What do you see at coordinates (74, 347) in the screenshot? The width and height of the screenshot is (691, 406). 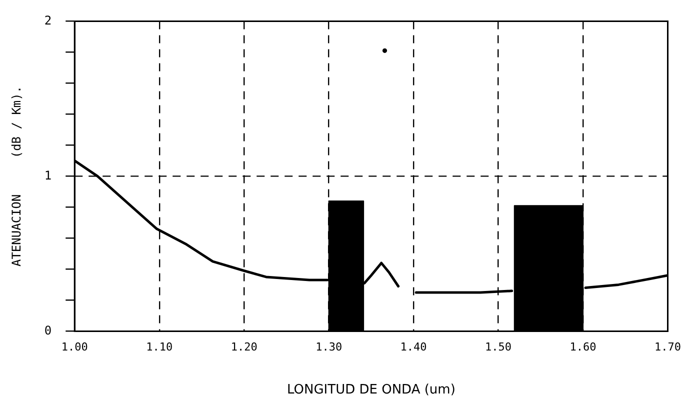 I see `x-tick-label: 1.00` at bounding box center [74, 347].